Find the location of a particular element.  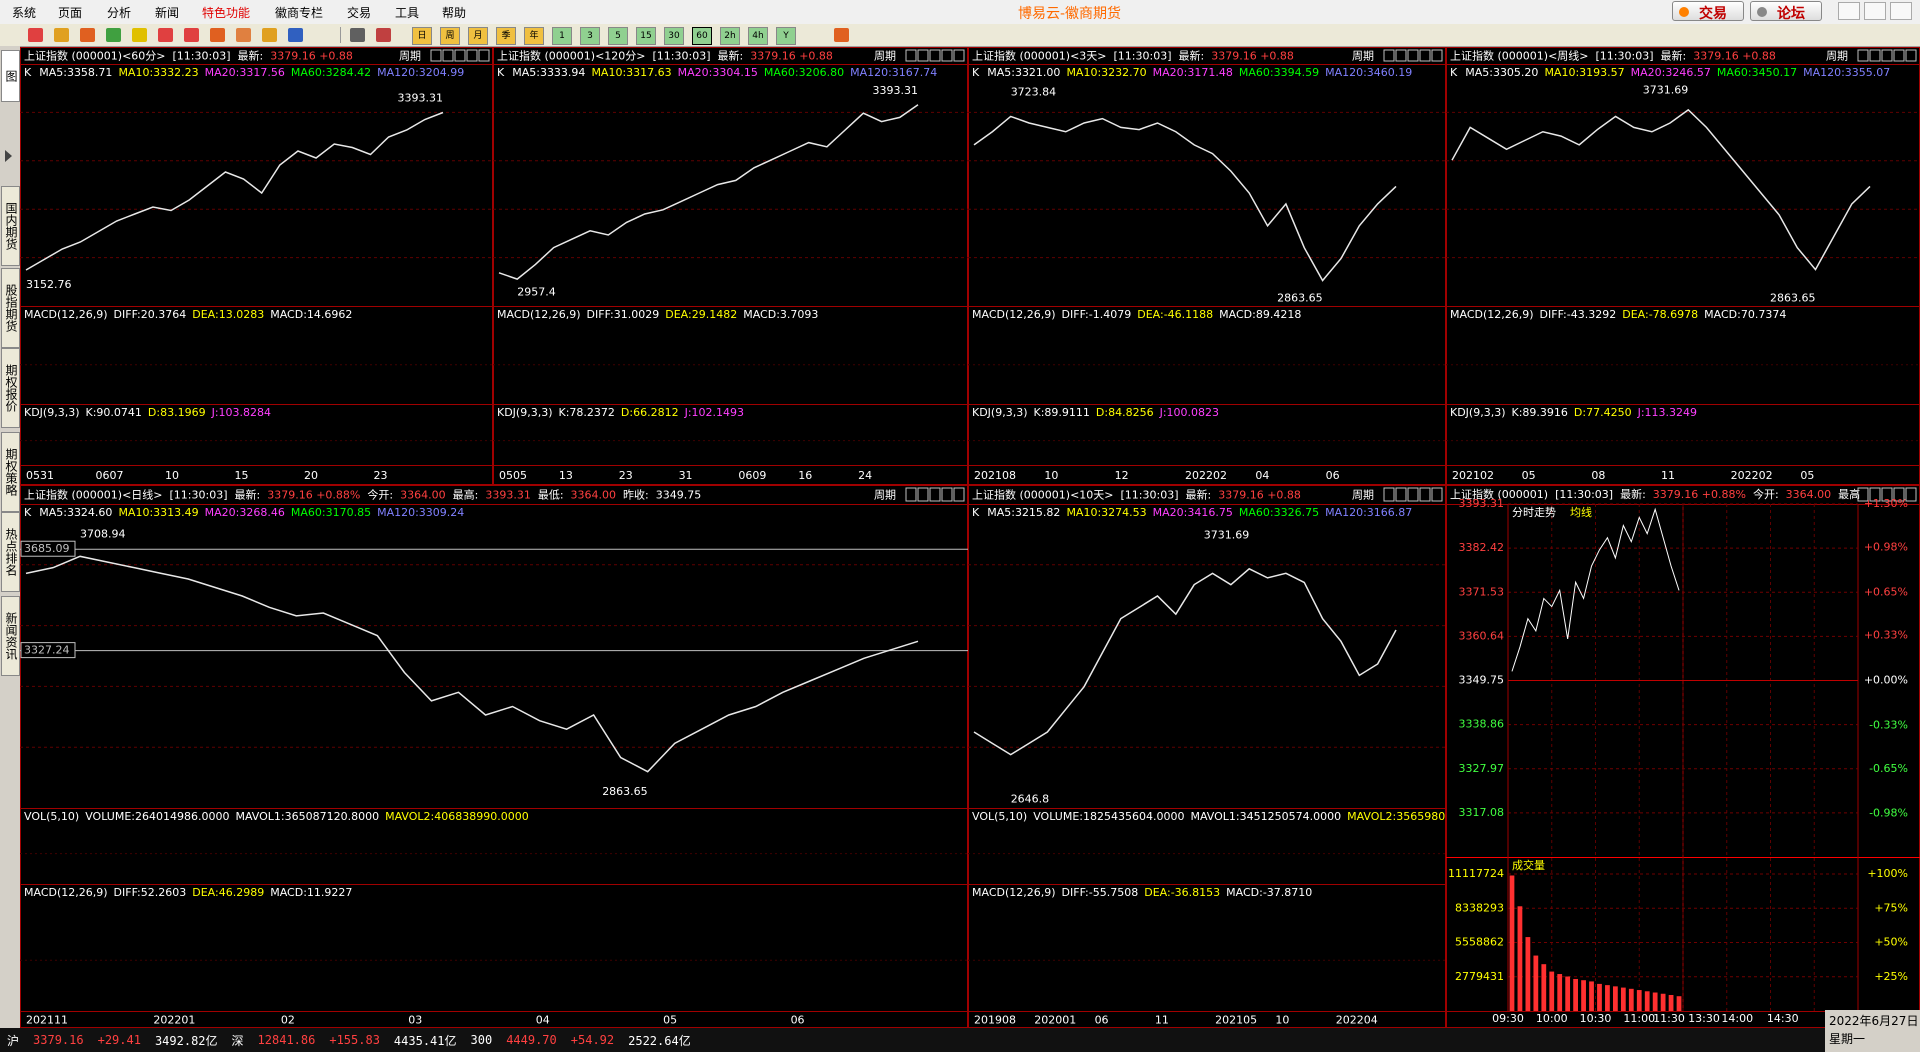

period-button: 月 is located at coordinates (478, 36).